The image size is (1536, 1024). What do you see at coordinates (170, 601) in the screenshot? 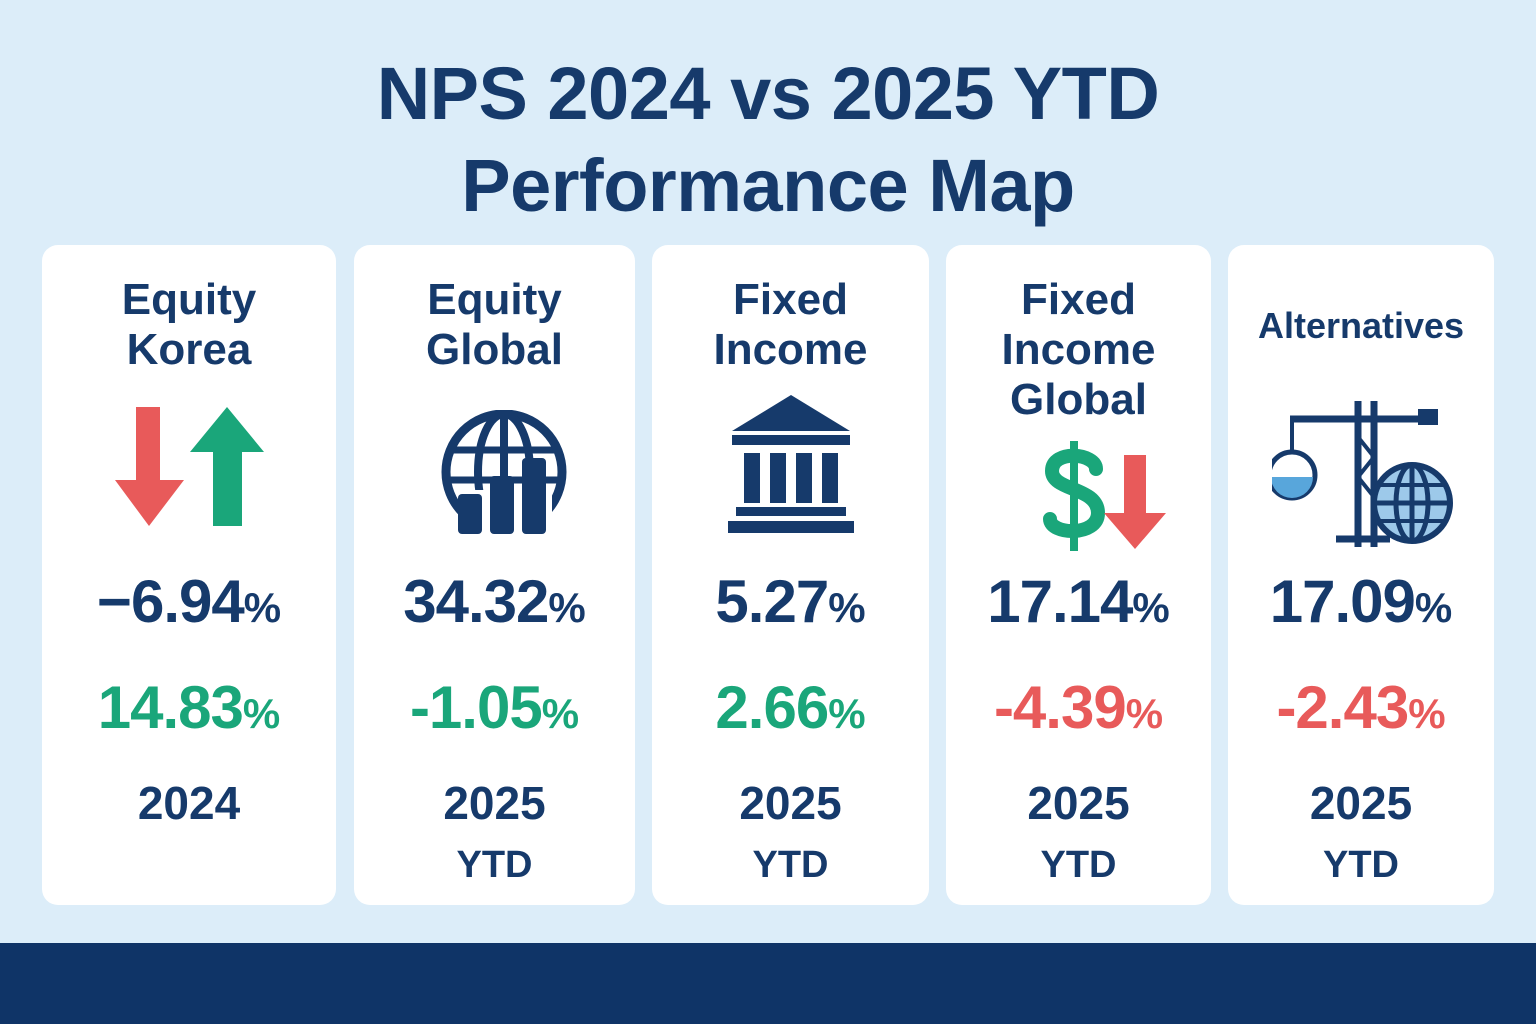
I see `value-number: −6.94` at bounding box center [170, 601].